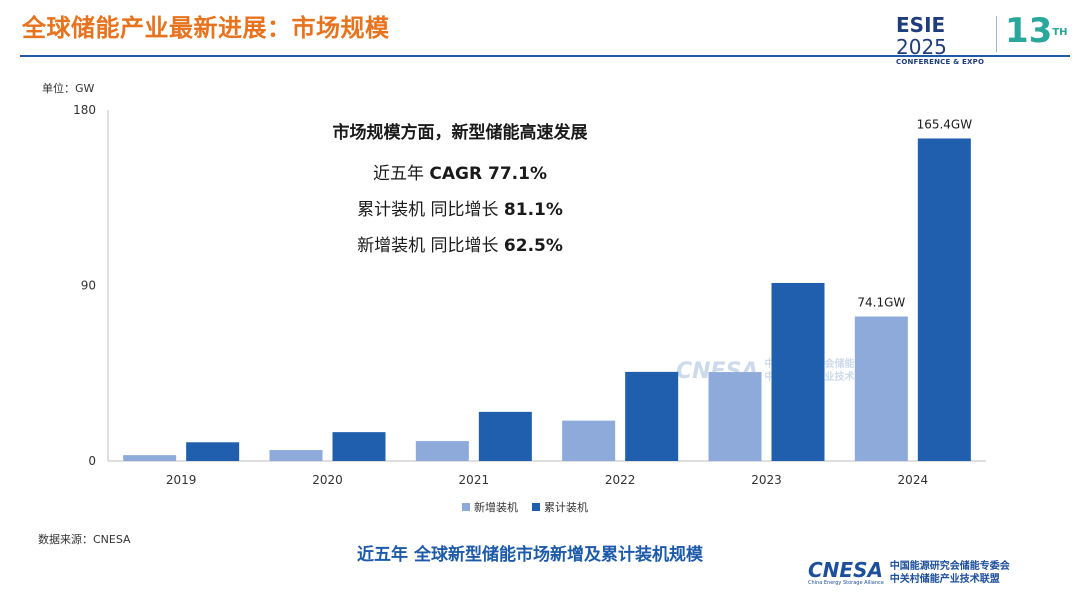  What do you see at coordinates (620, 480) in the screenshot?
I see `x-tick-label: 2022` at bounding box center [620, 480].